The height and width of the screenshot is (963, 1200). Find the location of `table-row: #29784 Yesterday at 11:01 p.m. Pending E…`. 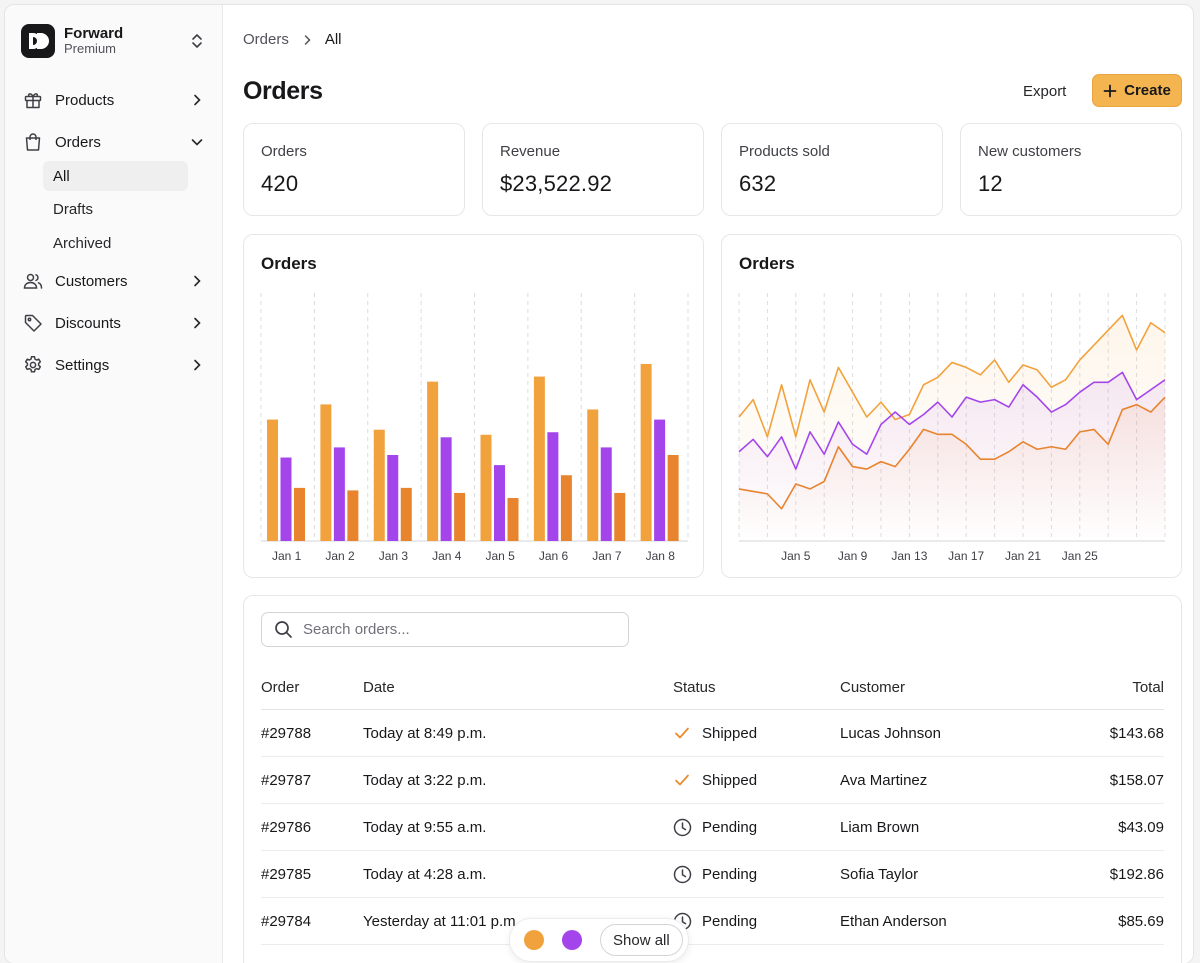

table-row: #29784 Yesterday at 11:01 p.m. Pending E… is located at coordinates (712, 921).